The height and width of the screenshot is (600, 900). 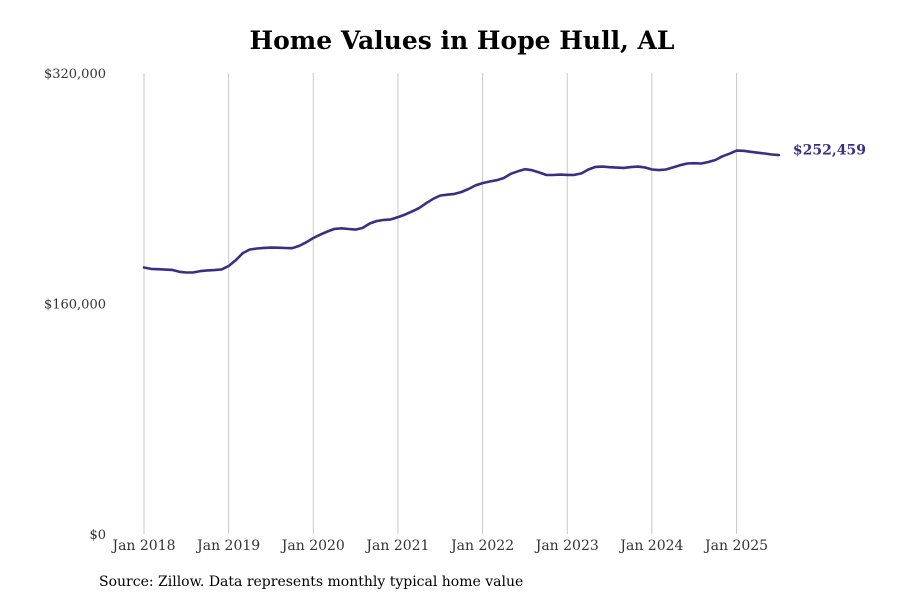 What do you see at coordinates (481, 546) in the screenshot?
I see `x-tick-label: Jan 2022` at bounding box center [481, 546].